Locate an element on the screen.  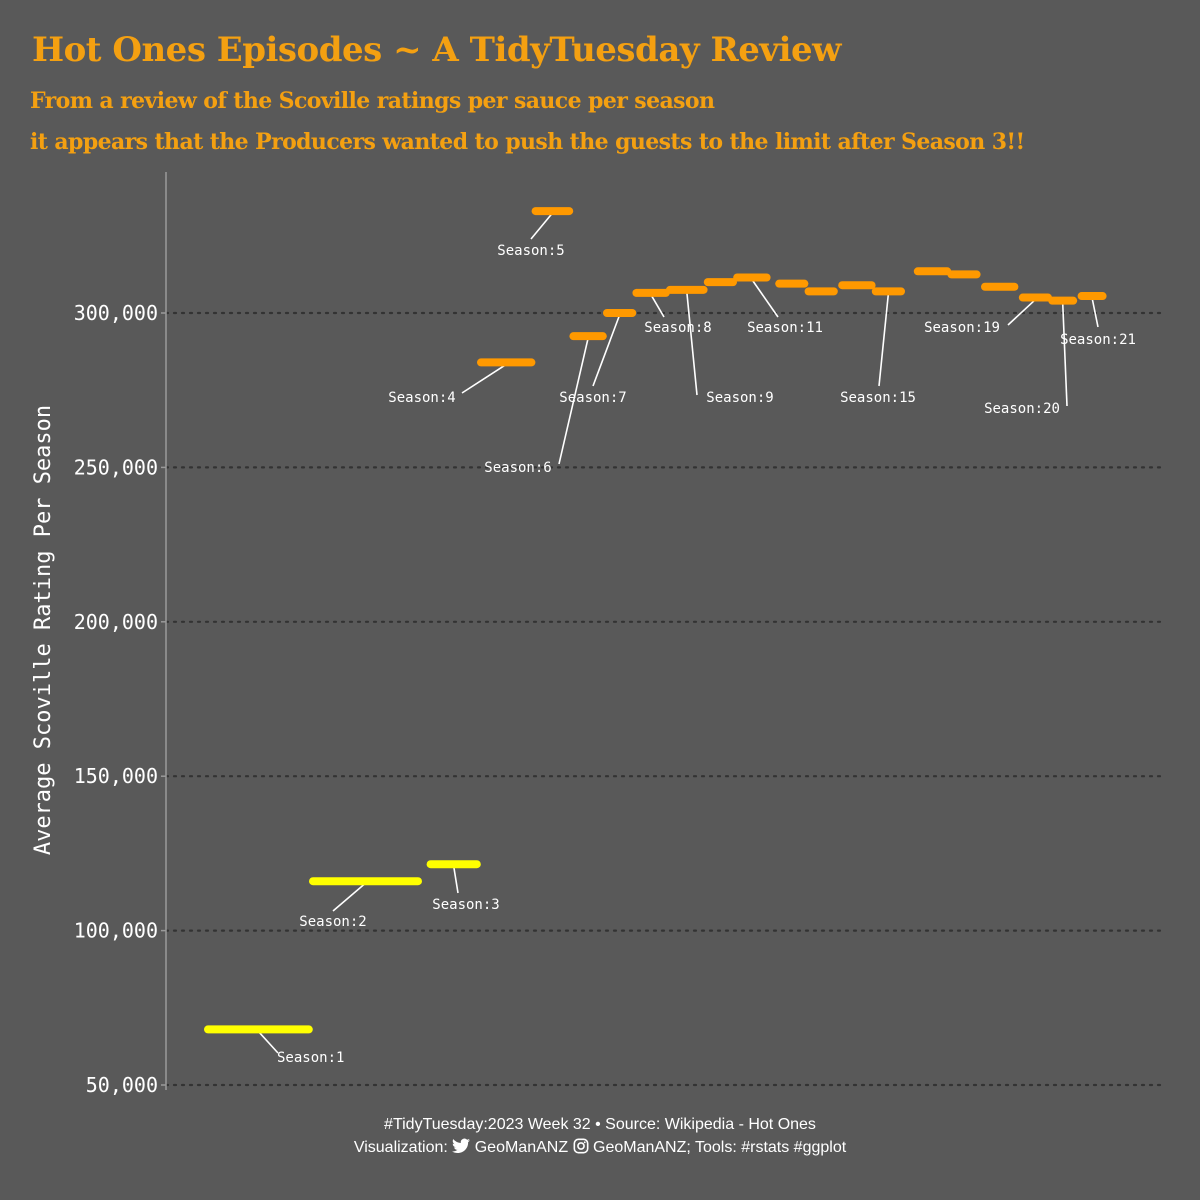
season-label-6: Season:6 is located at coordinates (517, 468).